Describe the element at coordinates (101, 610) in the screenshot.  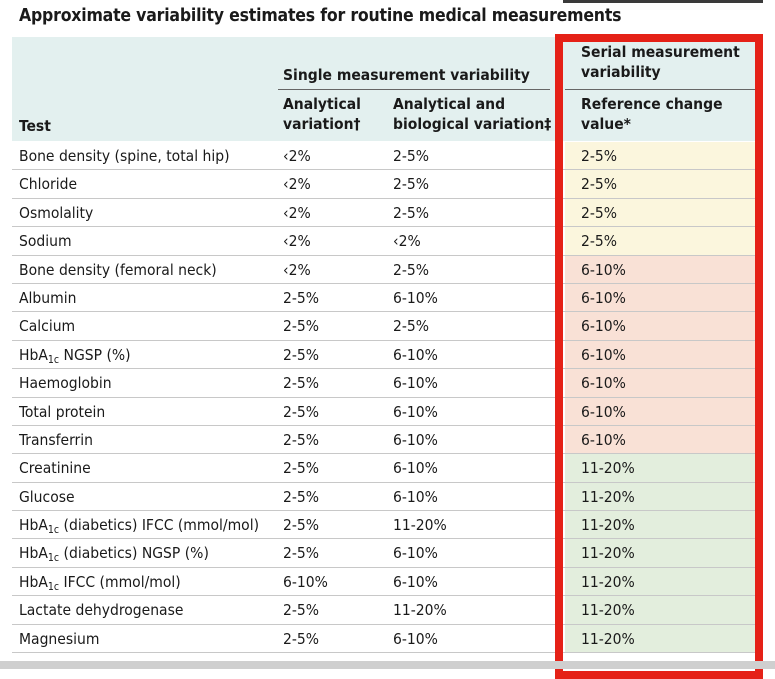
I see `cell-test: Lactate dehydrogenase` at that location.